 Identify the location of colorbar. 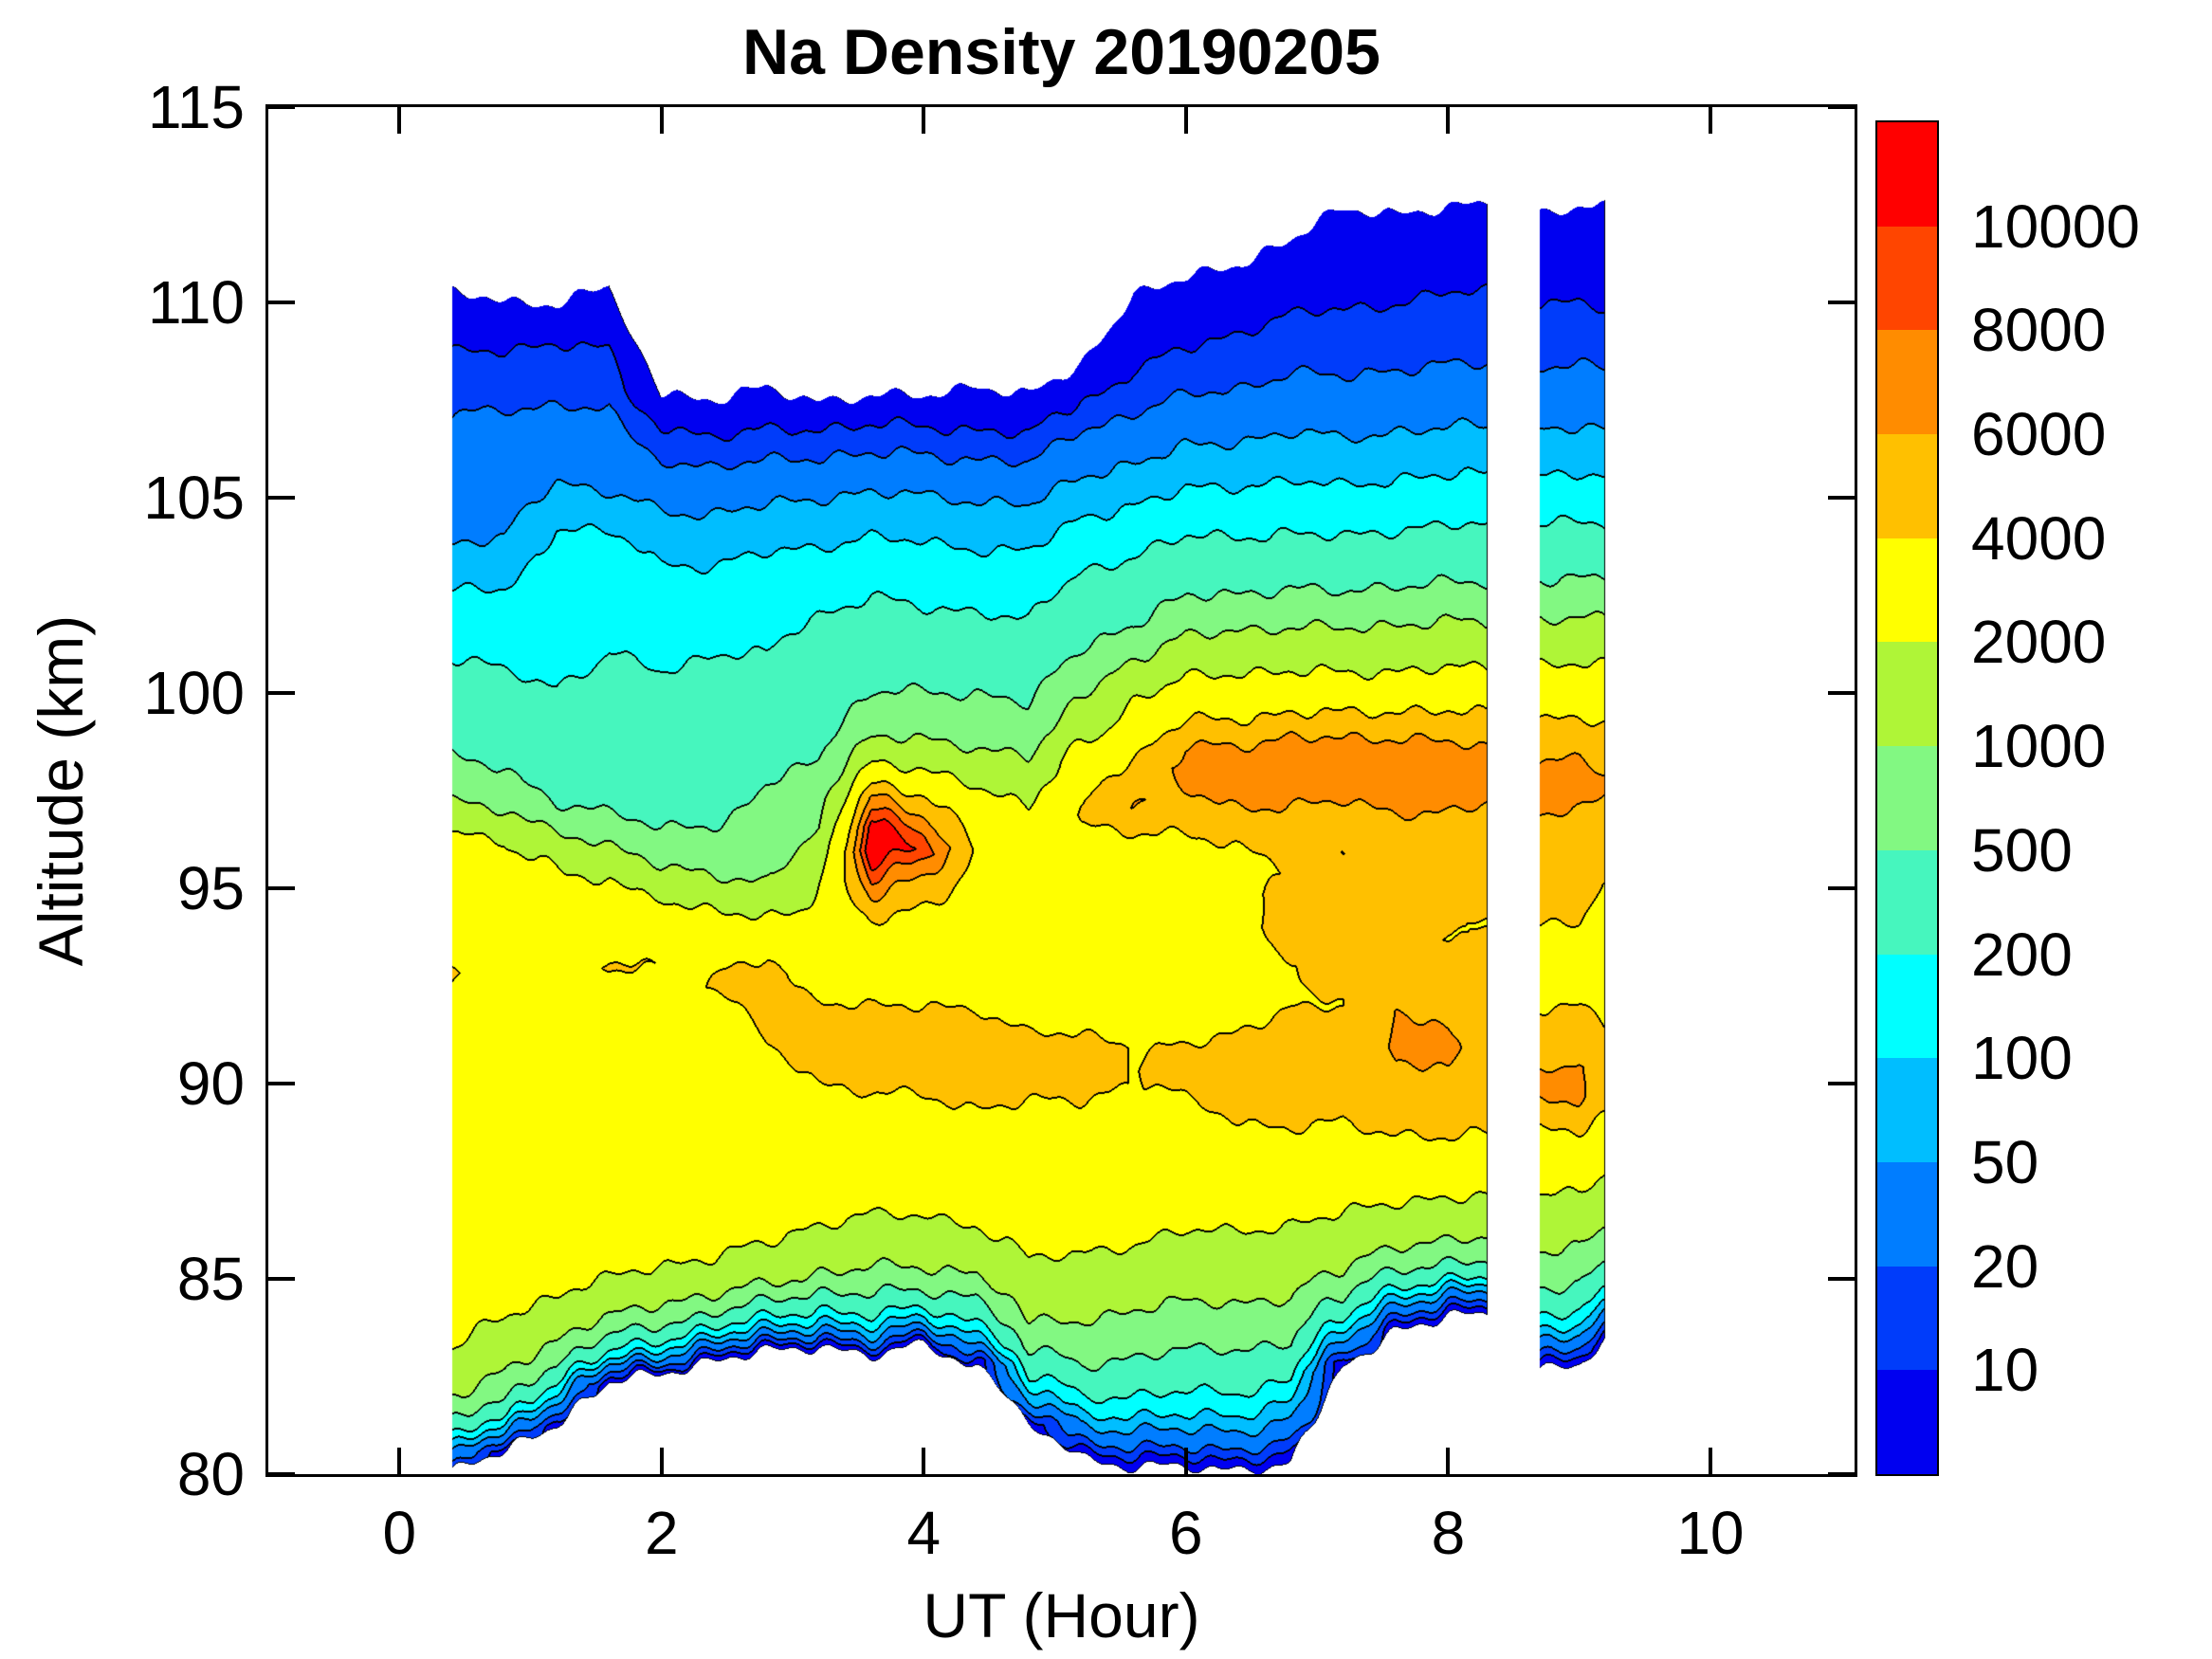
(1907, 798).